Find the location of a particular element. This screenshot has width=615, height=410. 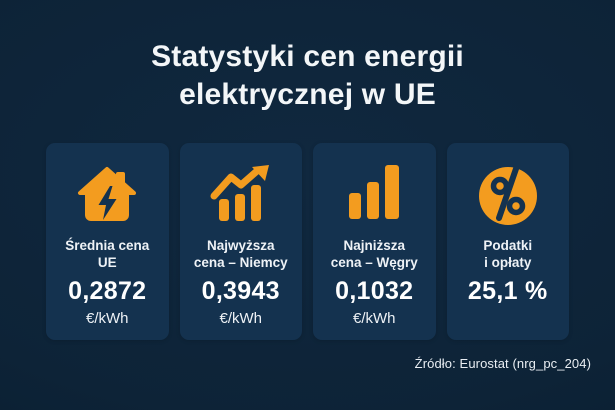

trend-up-chart-icon is located at coordinates (241, 190).